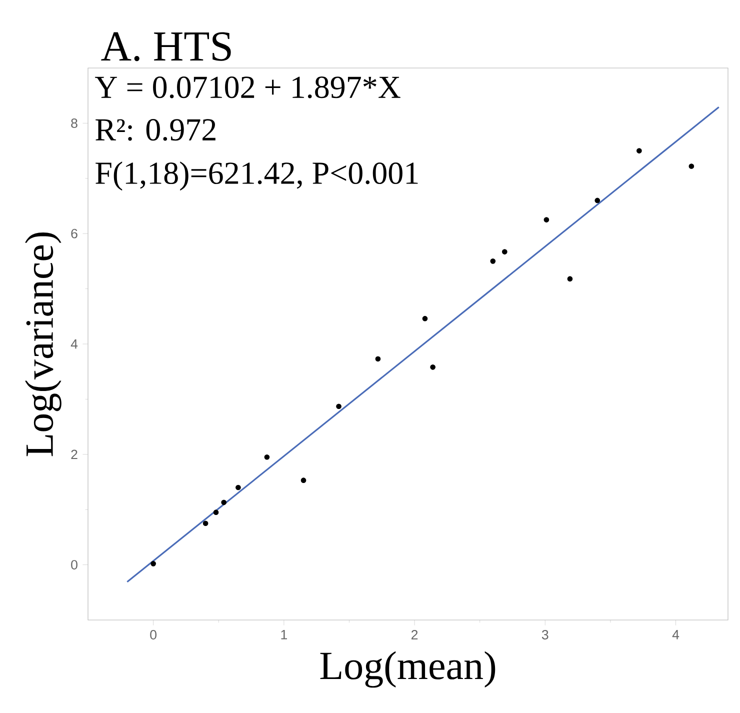 The width and height of the screenshot is (740, 713). Describe the element at coordinates (676, 635) in the screenshot. I see `x-tick-label: 4` at that location.